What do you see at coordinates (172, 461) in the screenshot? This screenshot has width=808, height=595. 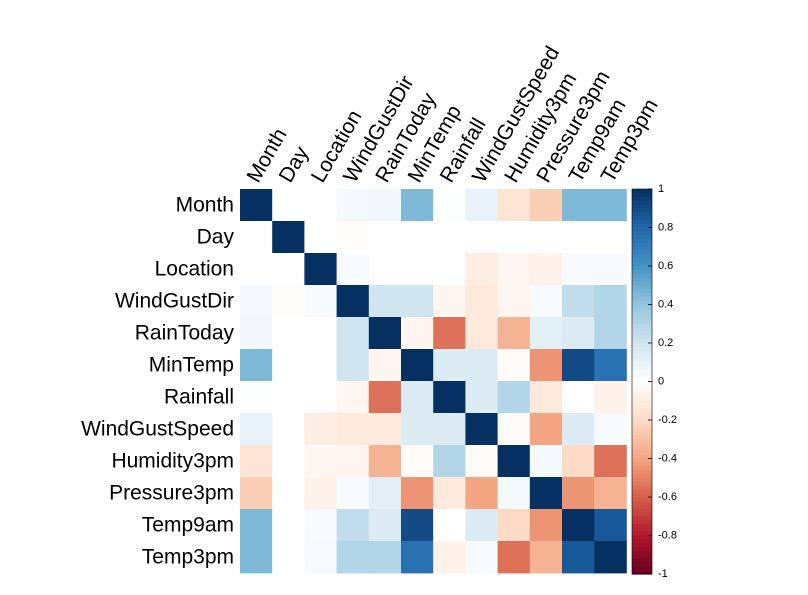 I see `row-label: Humidity3pm` at bounding box center [172, 461].